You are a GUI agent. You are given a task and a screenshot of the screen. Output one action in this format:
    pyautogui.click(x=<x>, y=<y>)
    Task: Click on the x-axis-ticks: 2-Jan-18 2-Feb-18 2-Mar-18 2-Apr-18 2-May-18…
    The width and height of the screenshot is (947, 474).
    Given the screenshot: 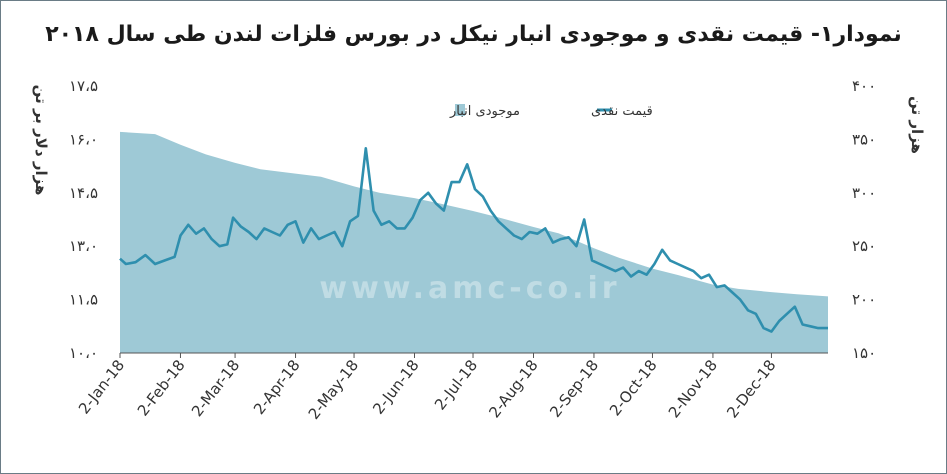 What is the action you would take?
    pyautogui.click(x=427, y=388)
    